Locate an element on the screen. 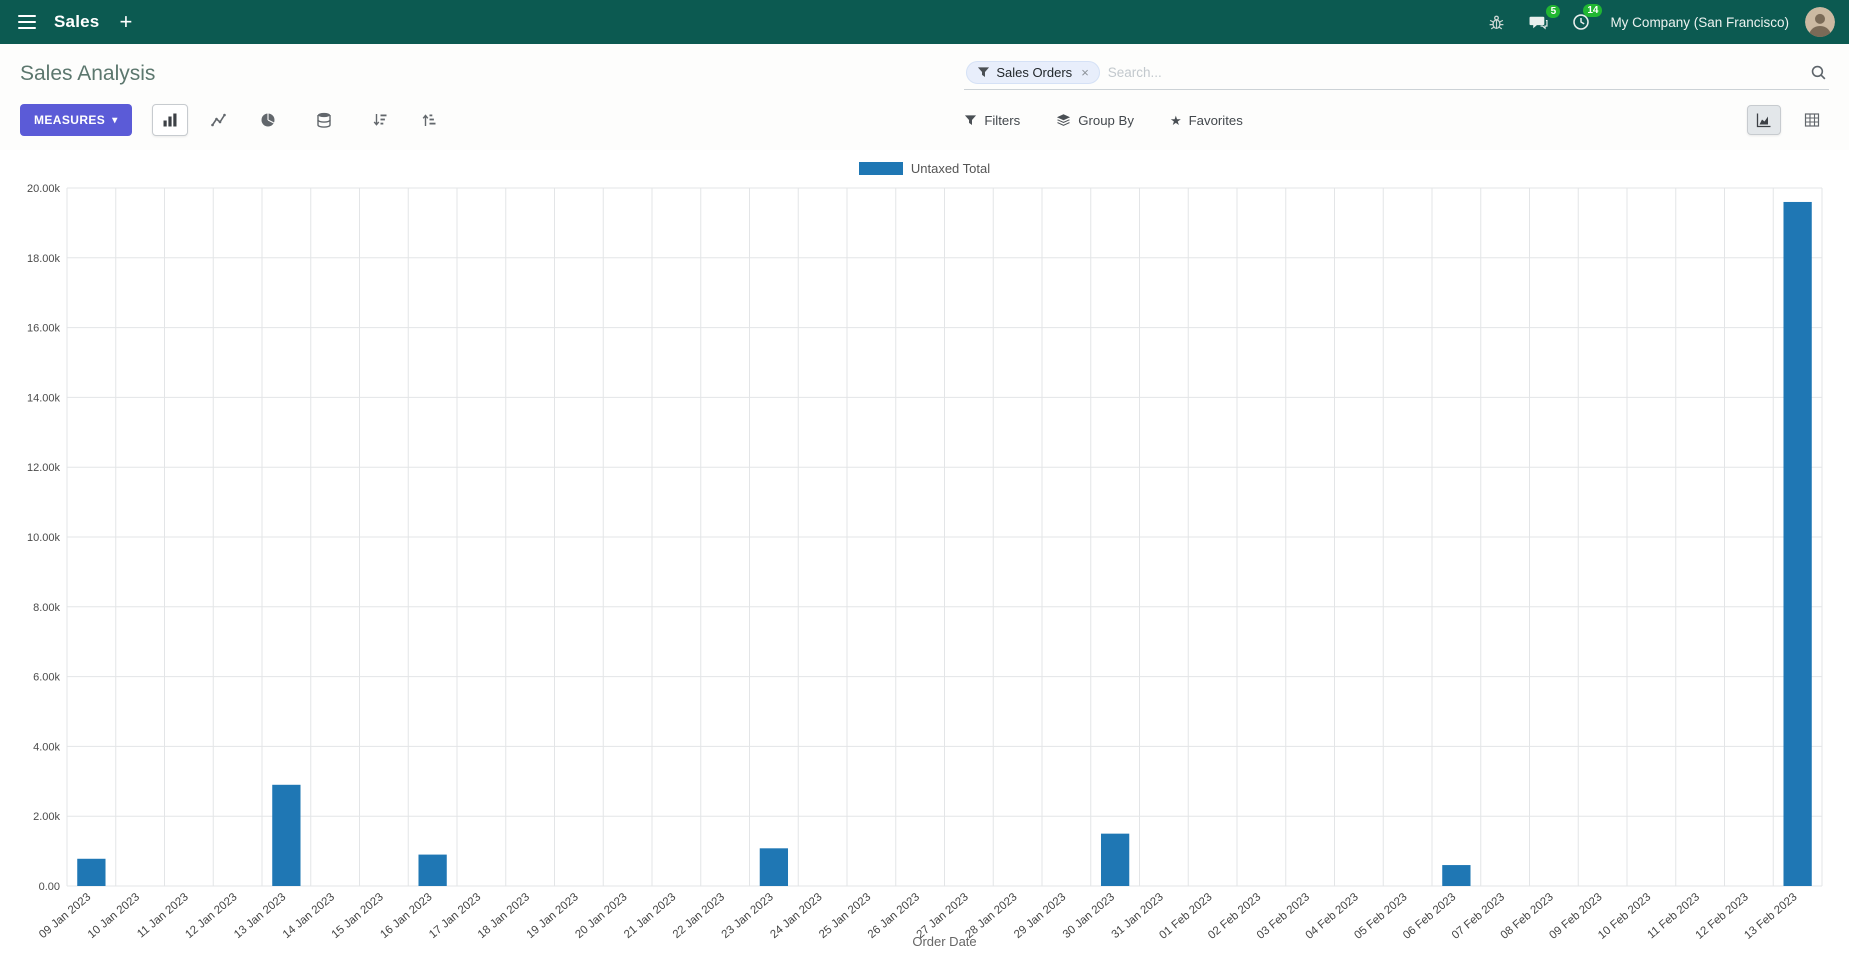 The image size is (1849, 958). pivot-view-button is located at coordinates (1812, 120).